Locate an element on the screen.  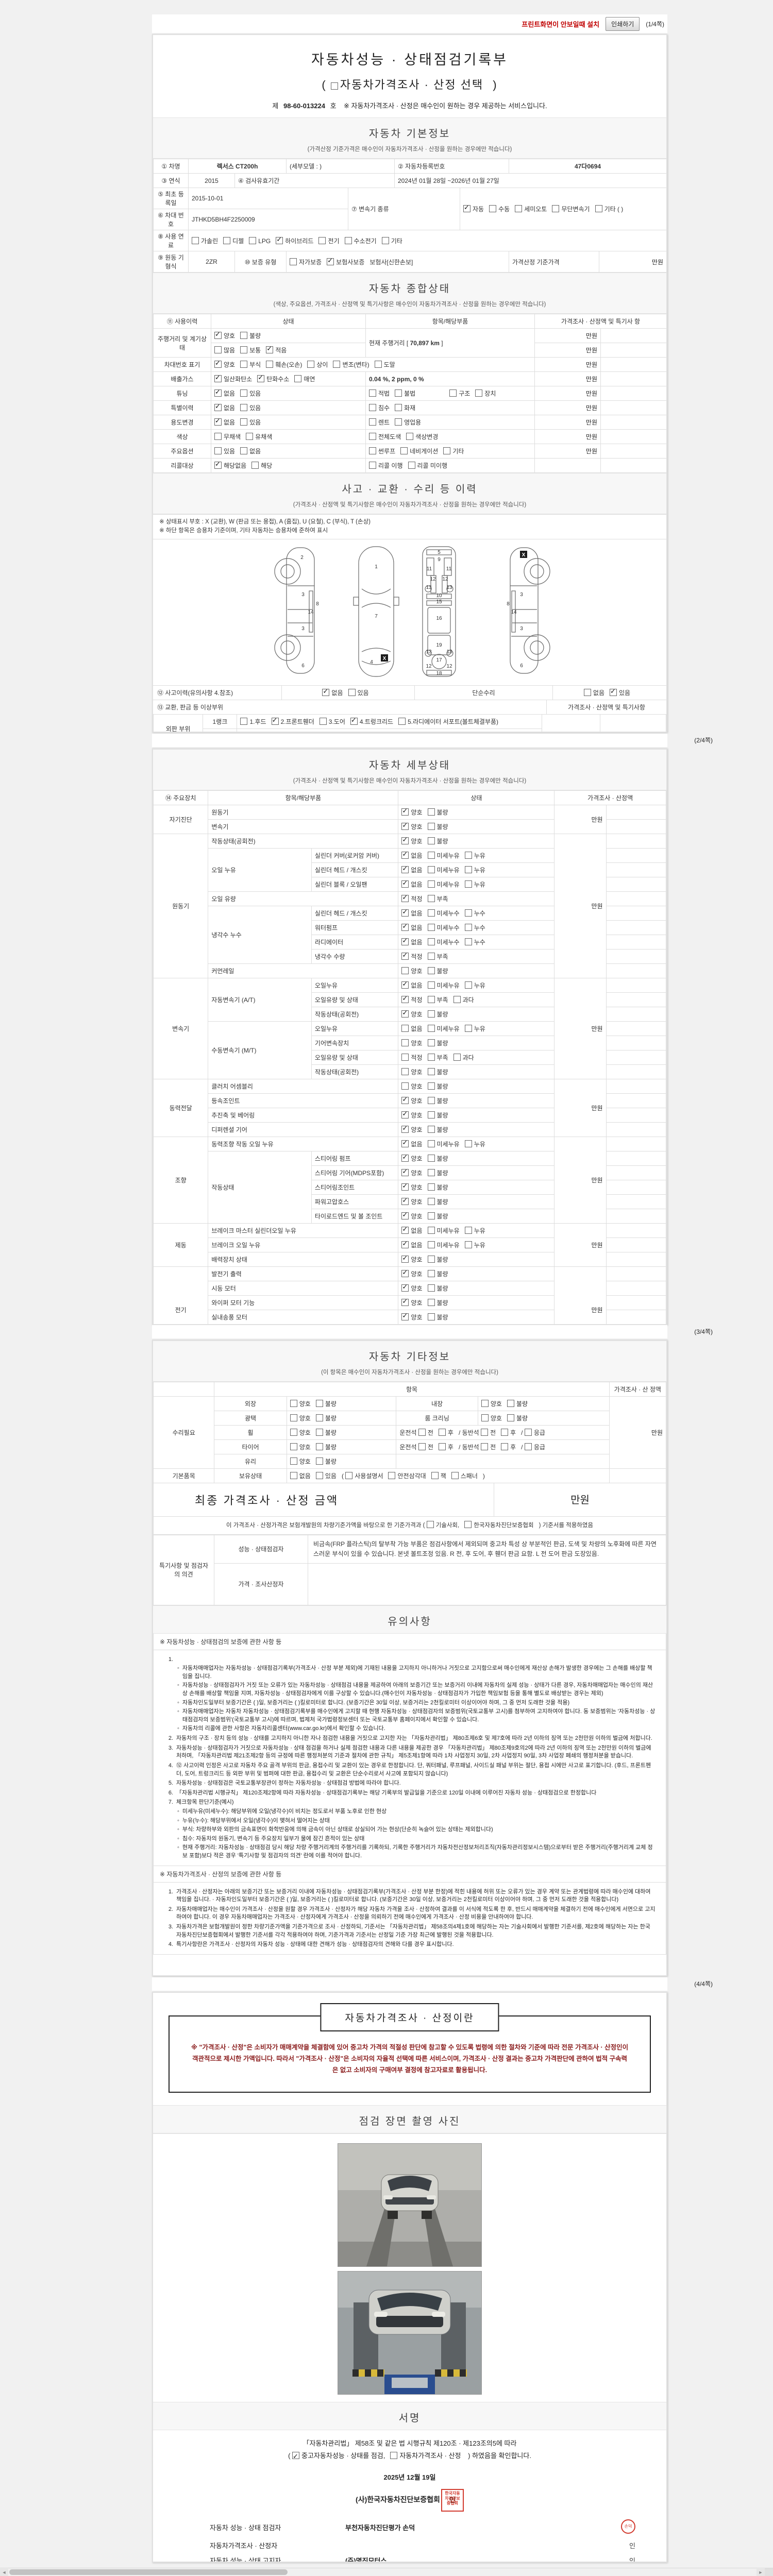
horizontal-scrollbar: ◄ ► is located at coordinates (386, 2572).